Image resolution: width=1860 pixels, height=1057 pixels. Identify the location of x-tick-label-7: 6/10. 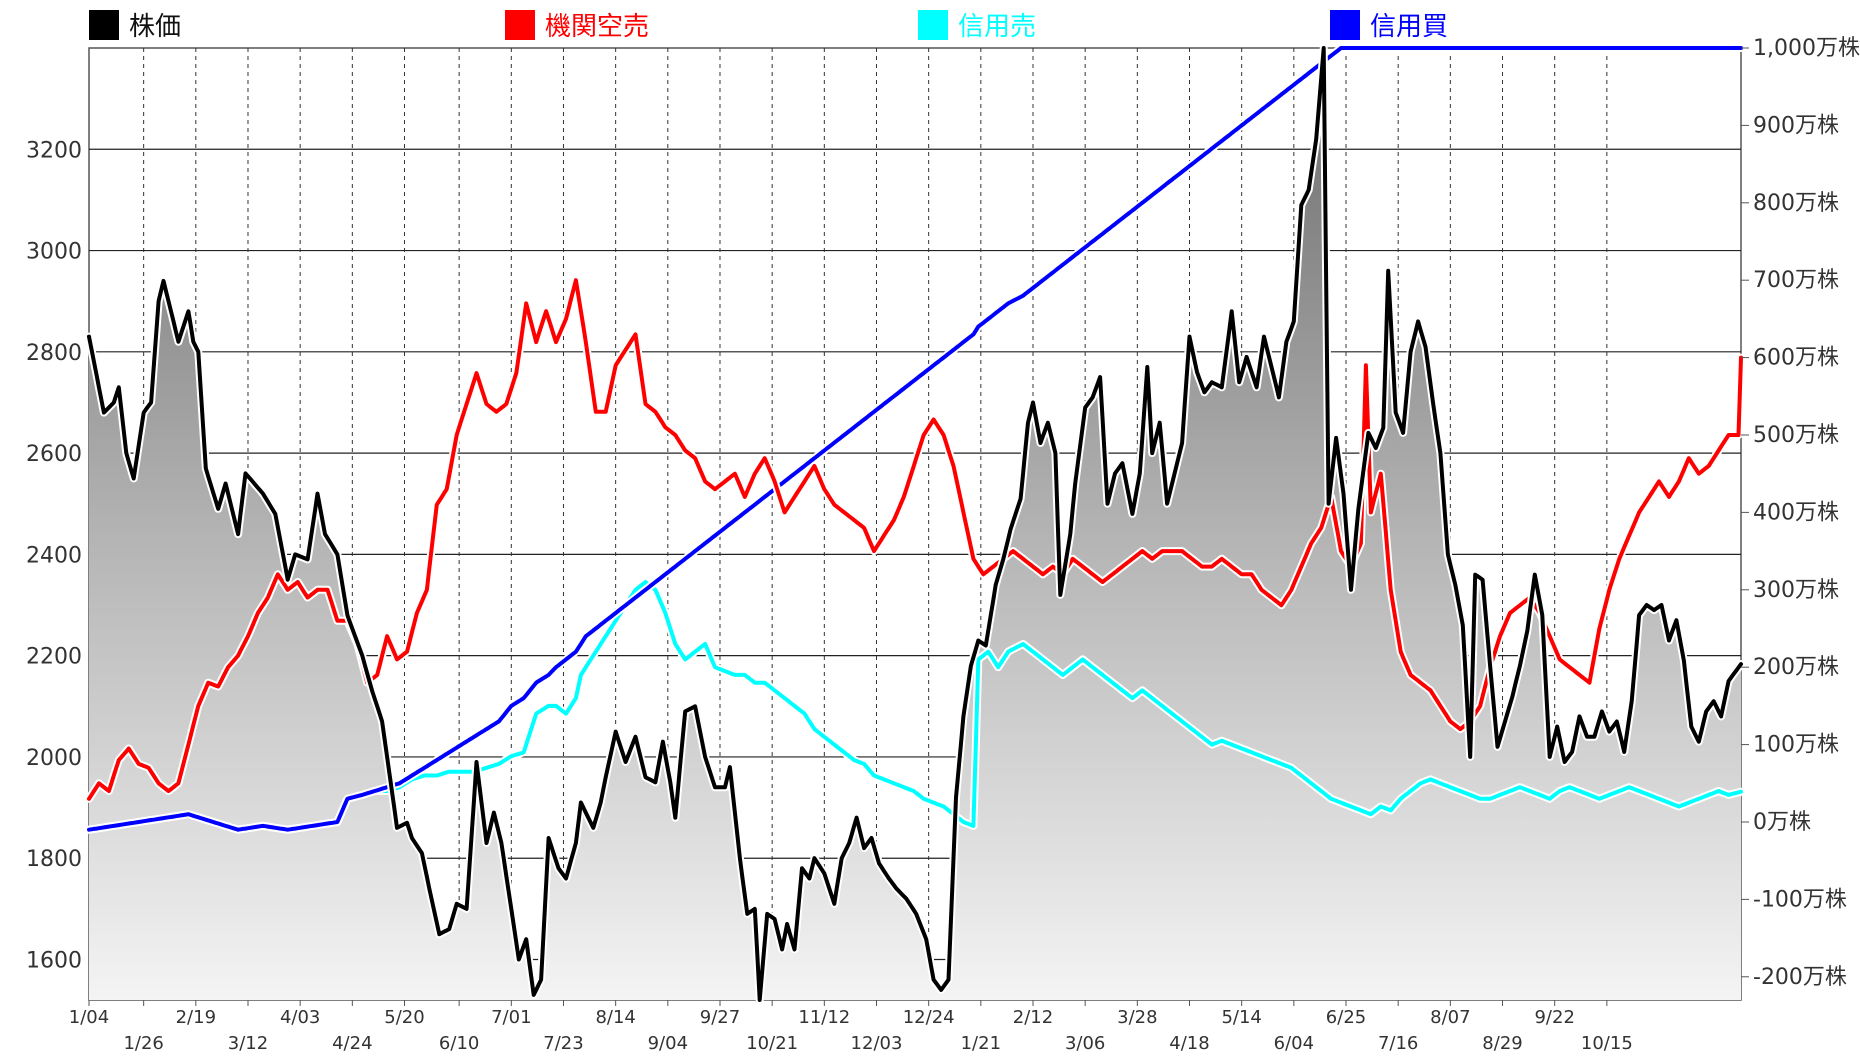
(459, 1043).